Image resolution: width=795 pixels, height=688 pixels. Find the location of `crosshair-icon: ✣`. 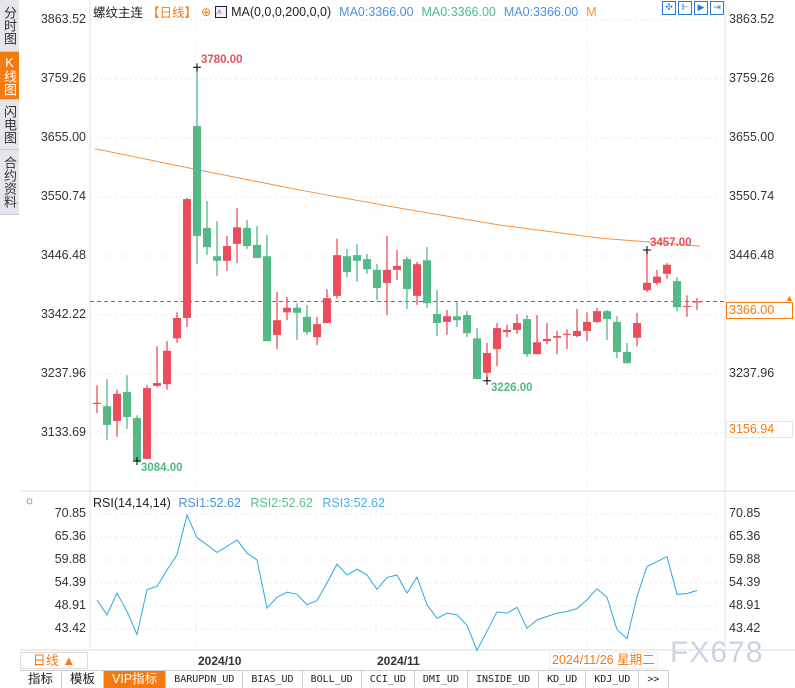

crosshair-icon: ✣ is located at coordinates (669, 8).